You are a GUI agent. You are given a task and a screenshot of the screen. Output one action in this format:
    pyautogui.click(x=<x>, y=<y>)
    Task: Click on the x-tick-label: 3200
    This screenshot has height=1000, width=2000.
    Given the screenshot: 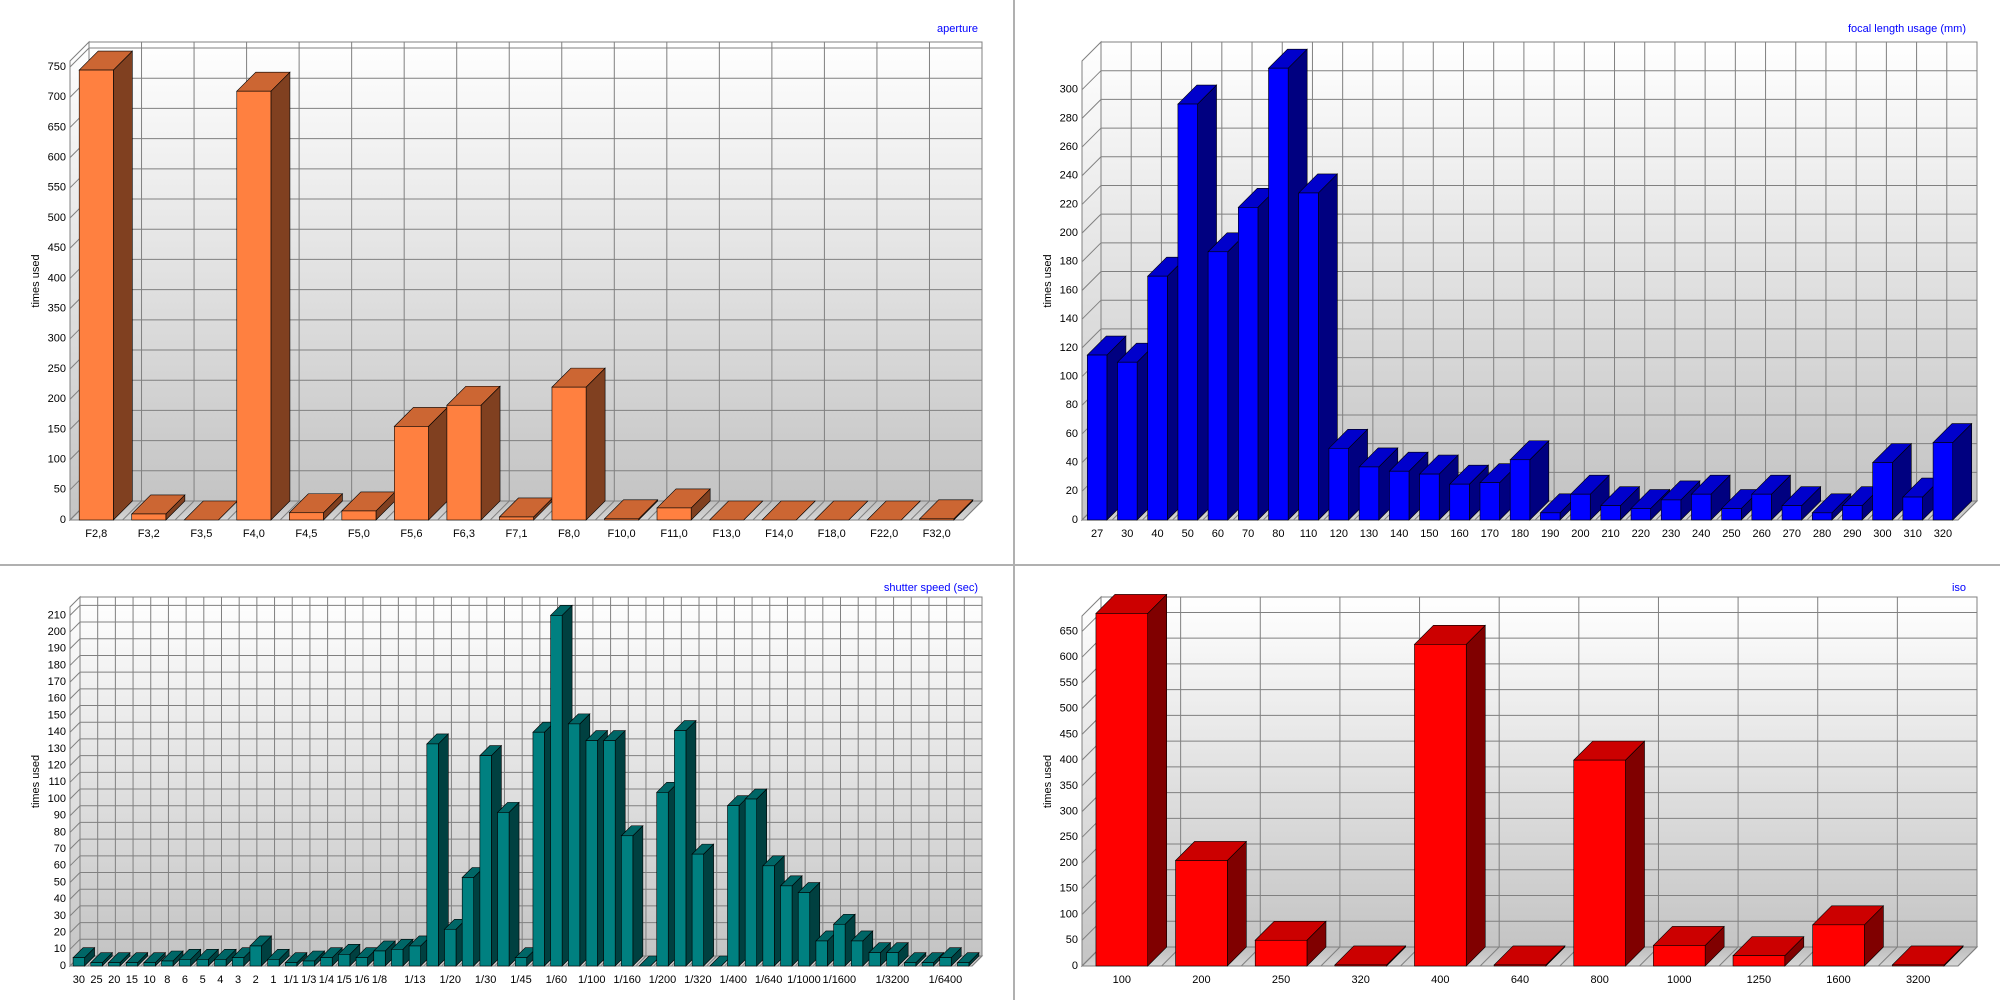 What is the action you would take?
    pyautogui.click(x=1918, y=980)
    